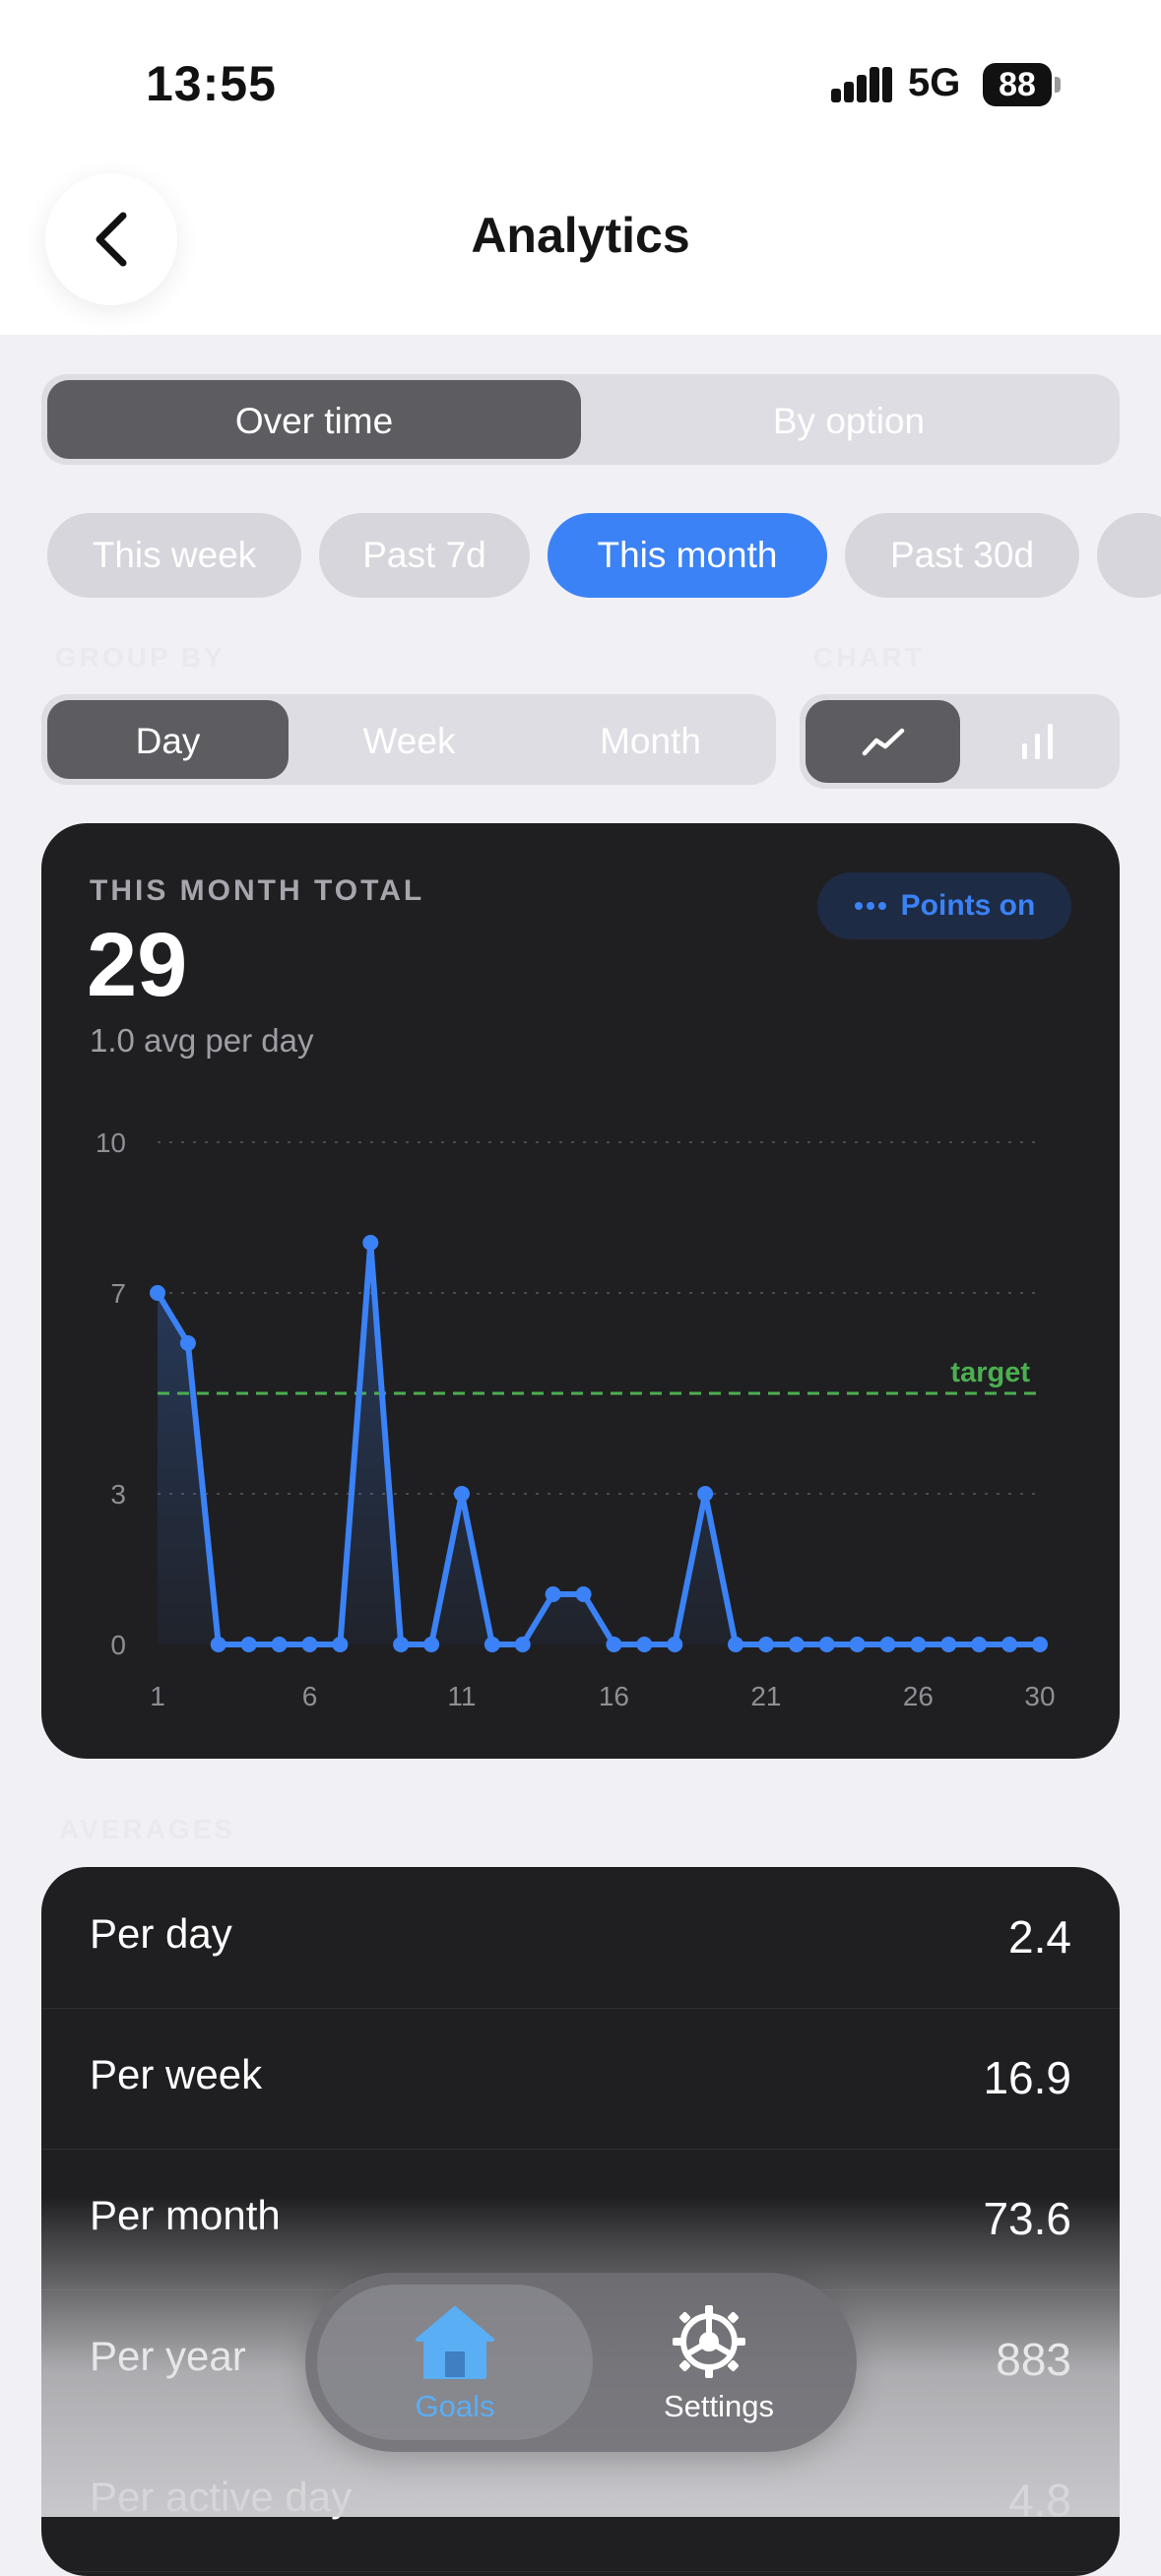 This screenshot has width=1161, height=2576. What do you see at coordinates (687, 555) in the screenshot?
I see `range-pill-this-month: This month` at bounding box center [687, 555].